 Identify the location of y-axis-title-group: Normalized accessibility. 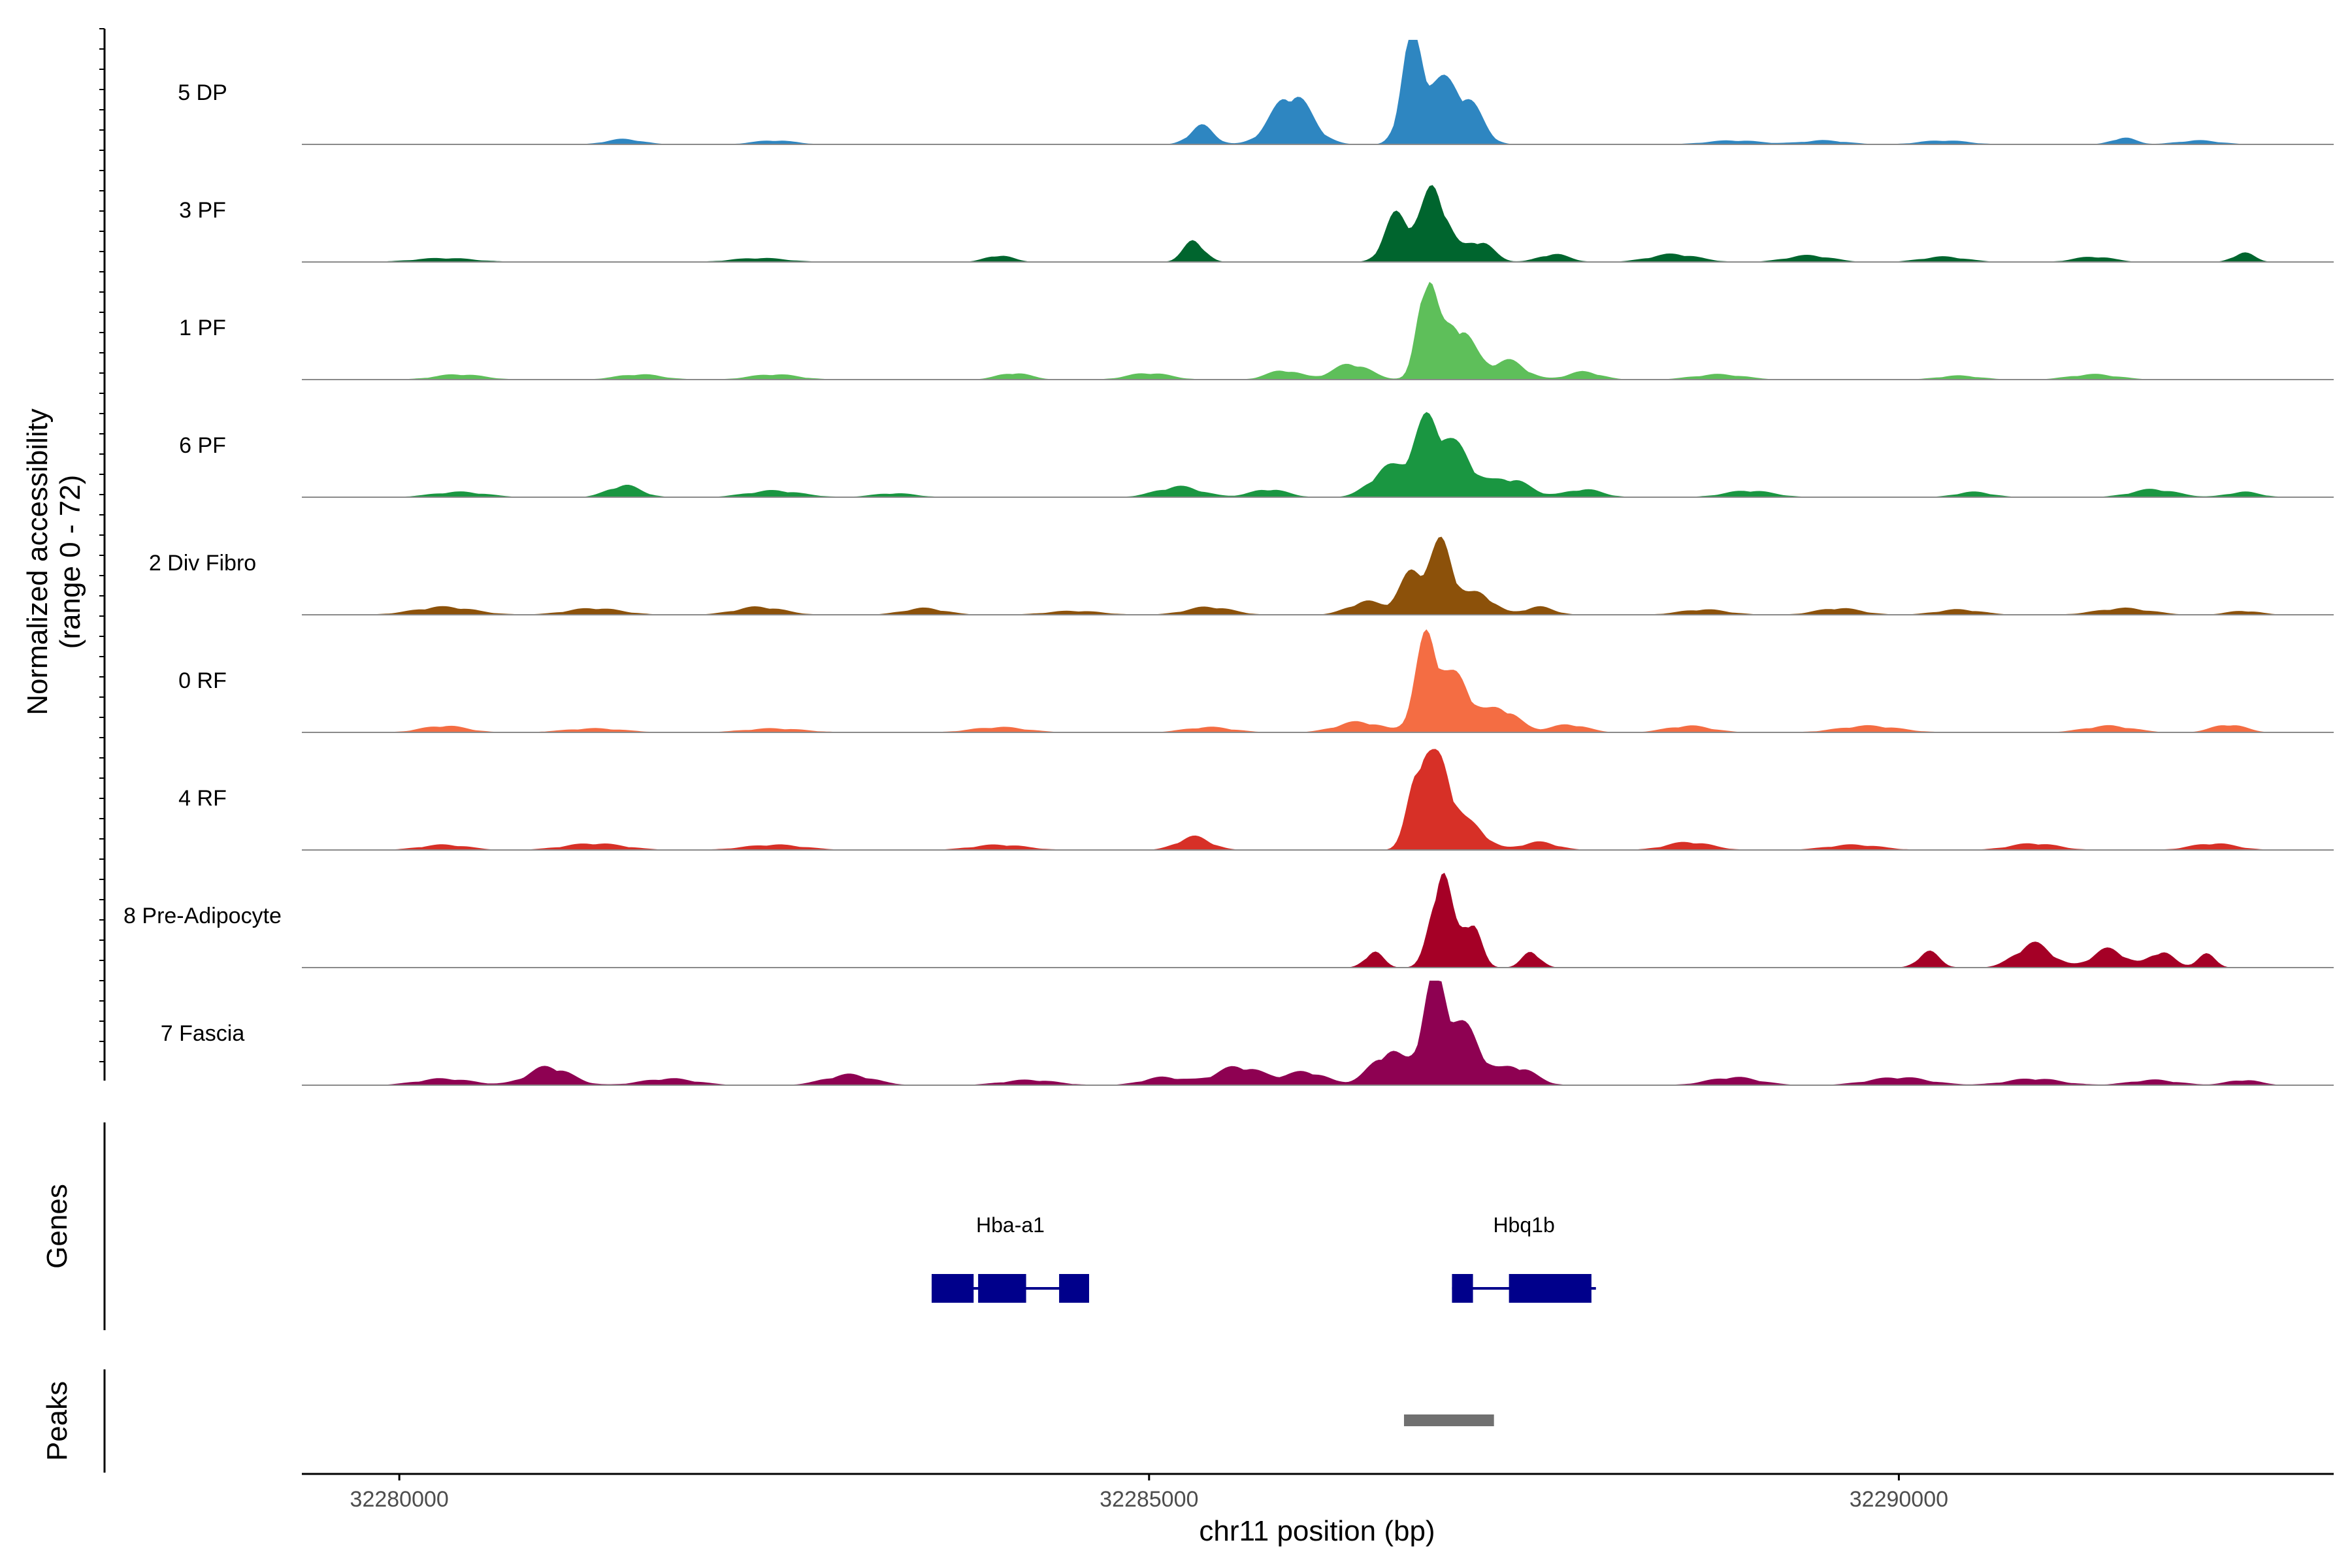
(38, 561).